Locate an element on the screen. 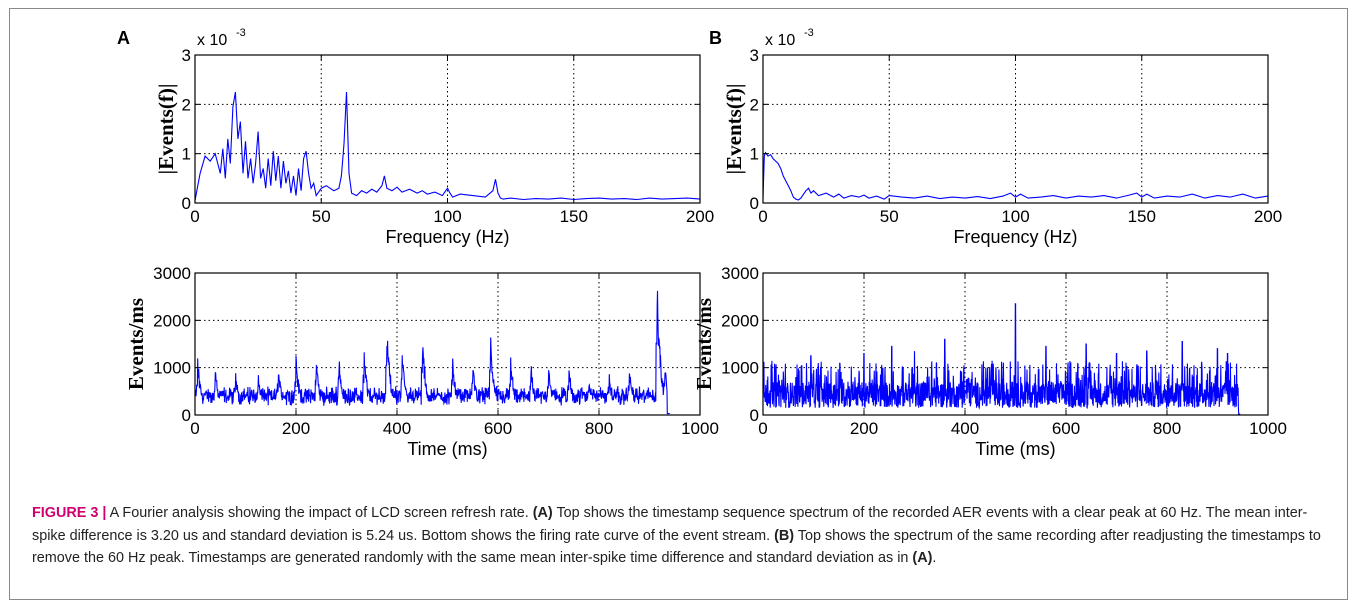 Image resolution: width=1358 pixels, height=610 pixels. panel-letter-a: A is located at coordinates (123, 38).